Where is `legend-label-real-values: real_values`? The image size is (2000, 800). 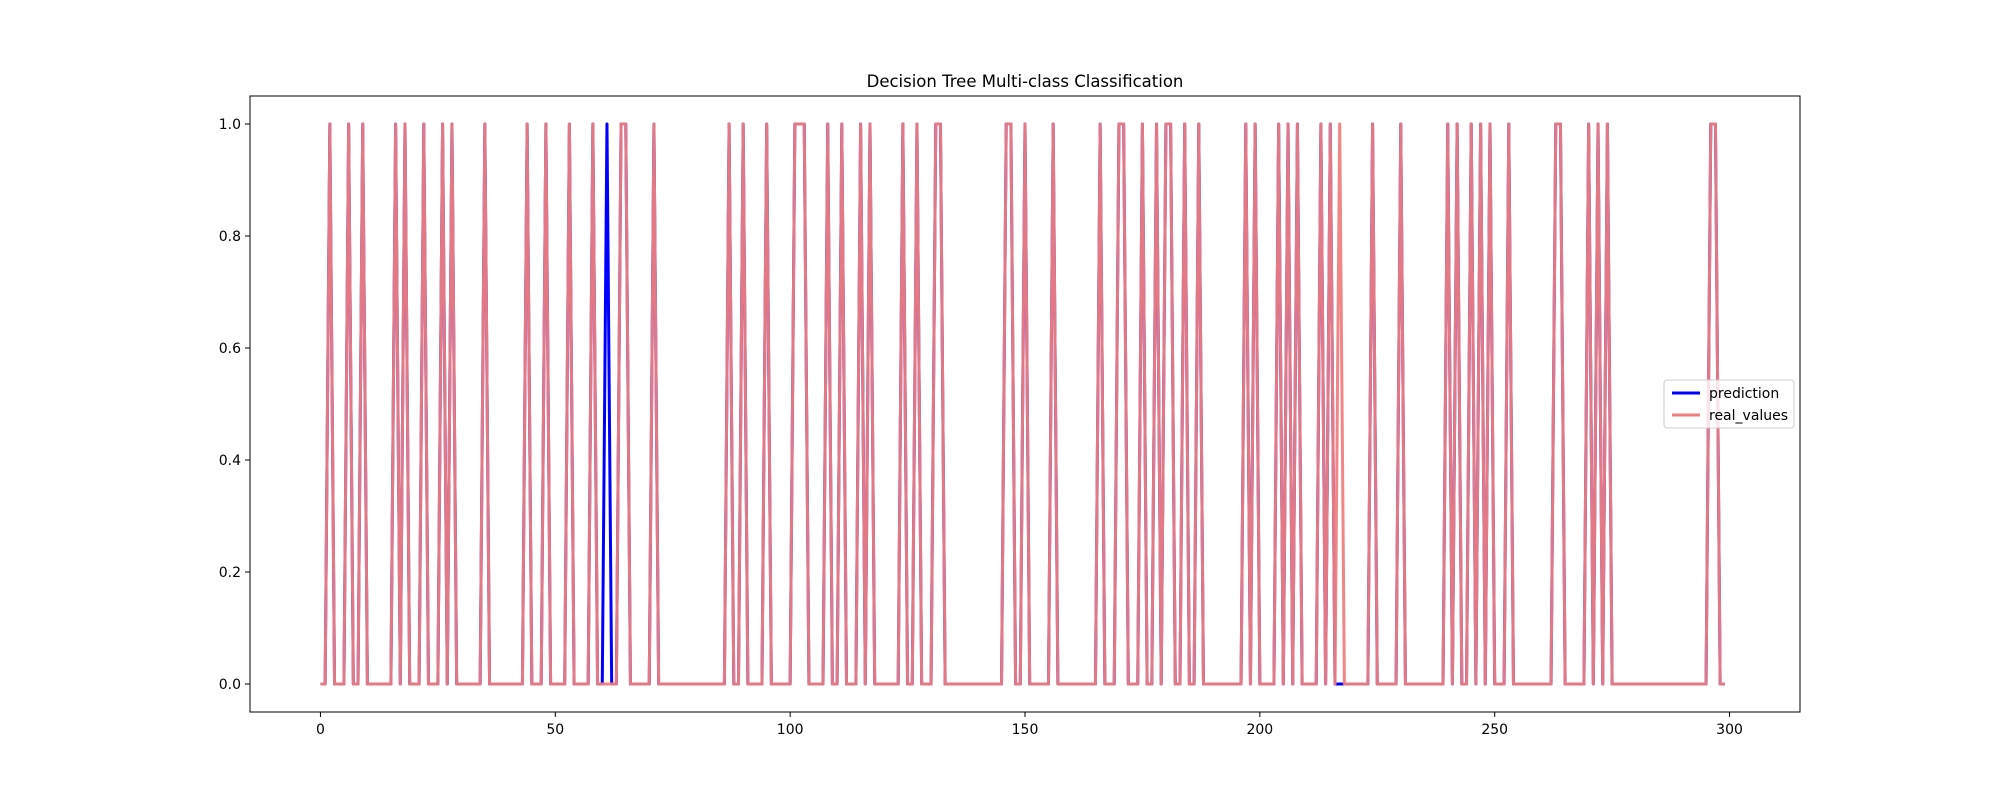 legend-label-real-values: real_values is located at coordinates (1748, 416).